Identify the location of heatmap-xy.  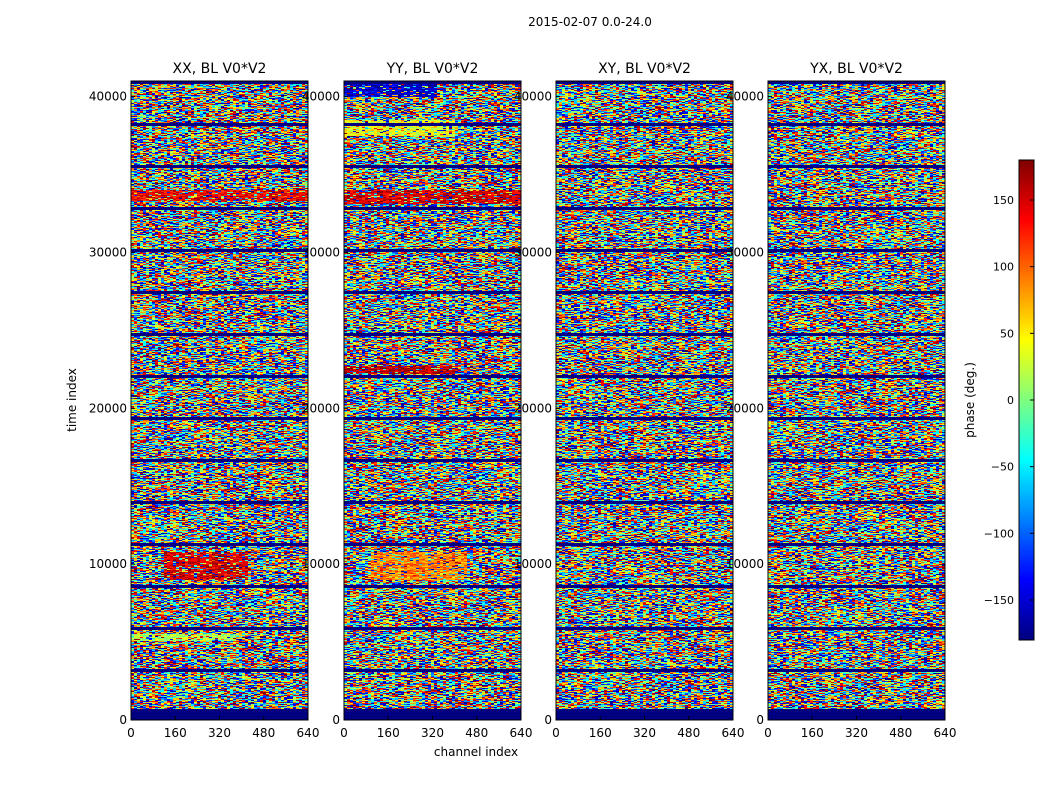
(644, 400).